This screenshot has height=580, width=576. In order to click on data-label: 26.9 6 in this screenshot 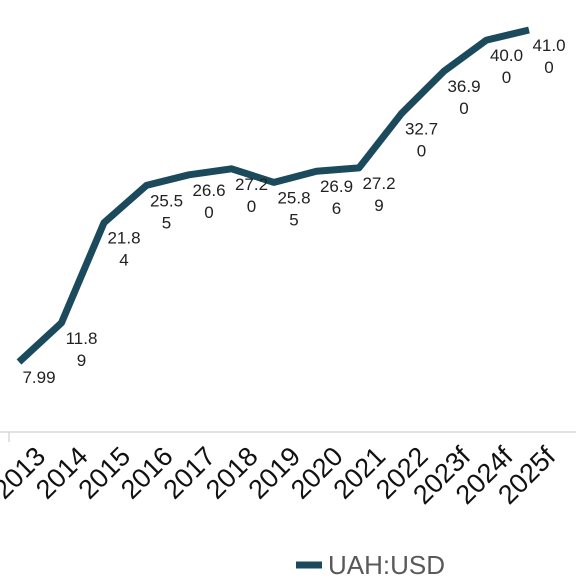, I will do `click(336, 197)`.